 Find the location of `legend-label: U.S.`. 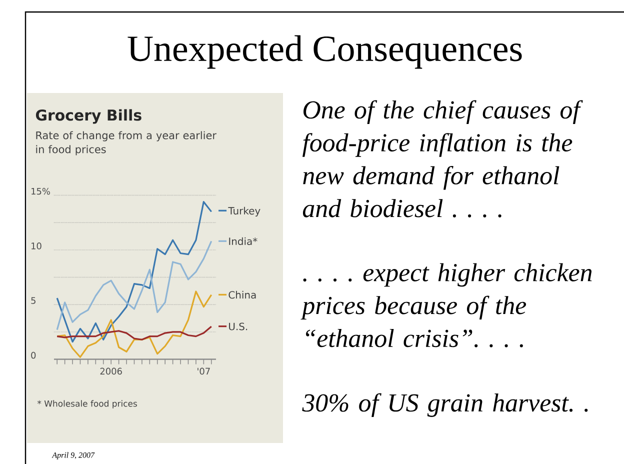

legend-label: U.S. is located at coordinates (238, 326).